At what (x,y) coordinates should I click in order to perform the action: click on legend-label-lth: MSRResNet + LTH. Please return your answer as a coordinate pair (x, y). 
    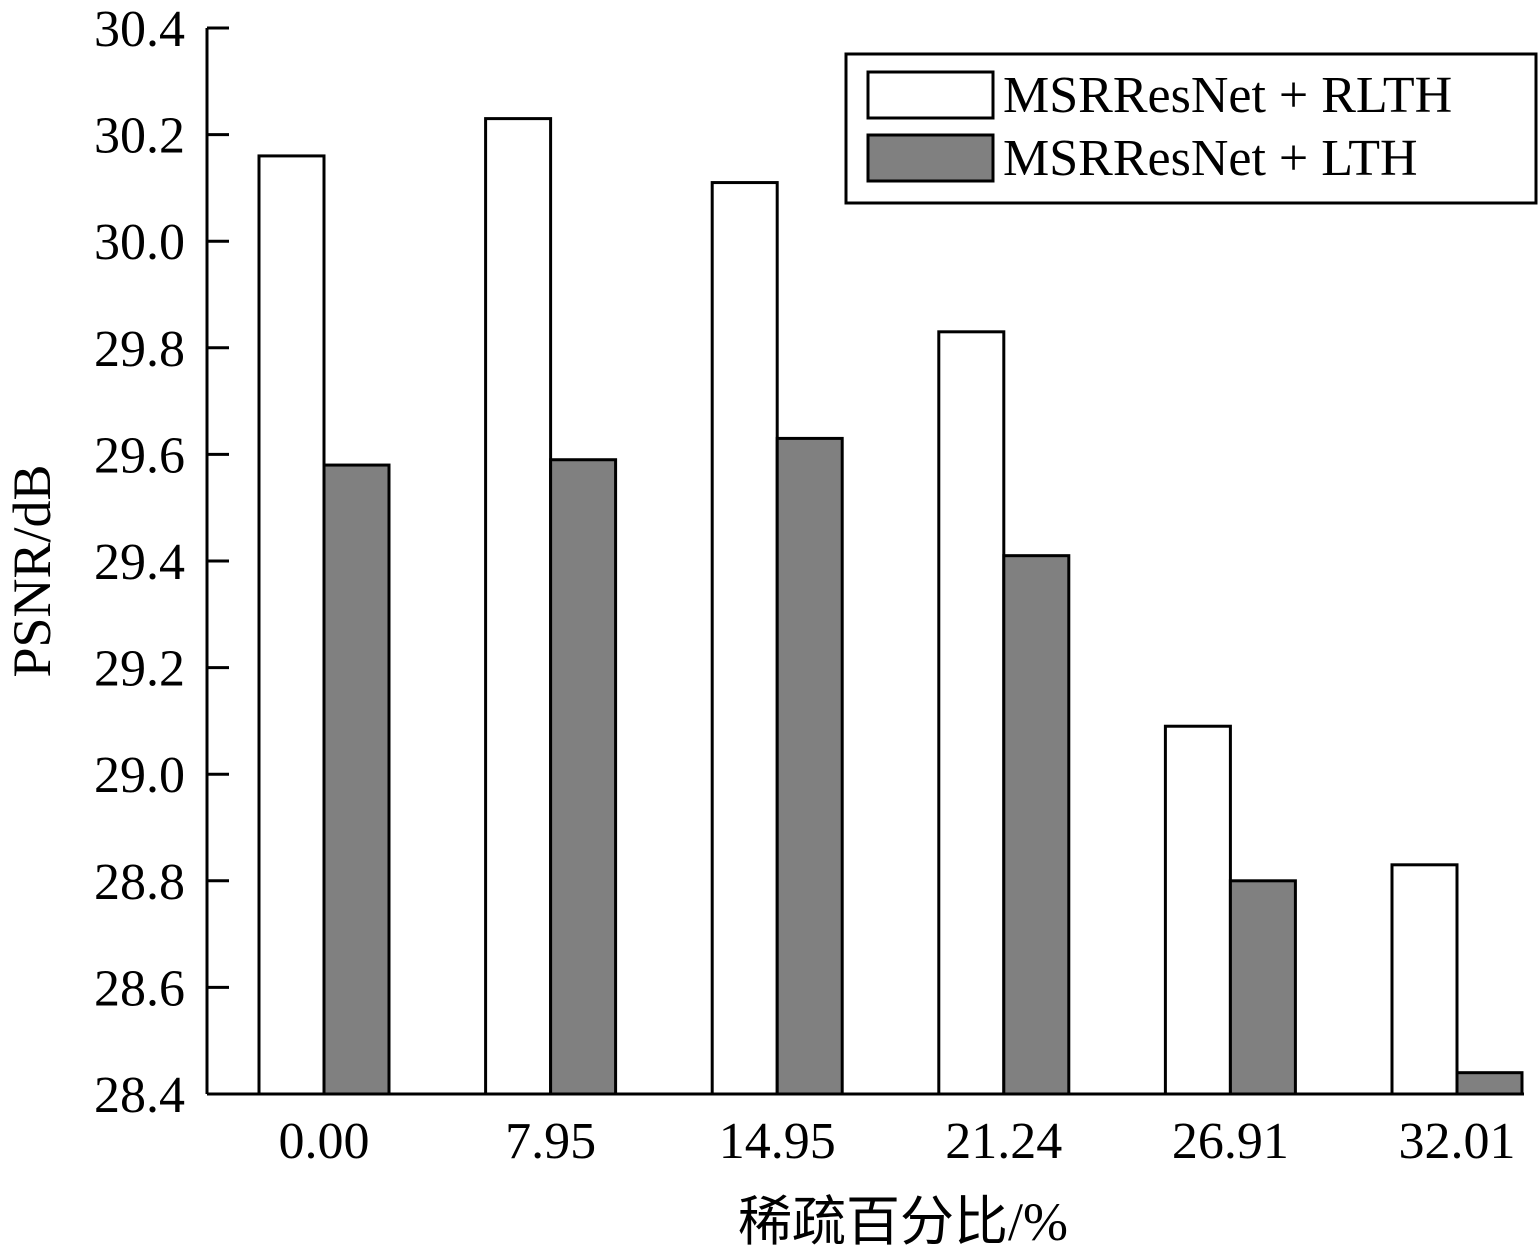
    Looking at the image, I should click on (1210, 158).